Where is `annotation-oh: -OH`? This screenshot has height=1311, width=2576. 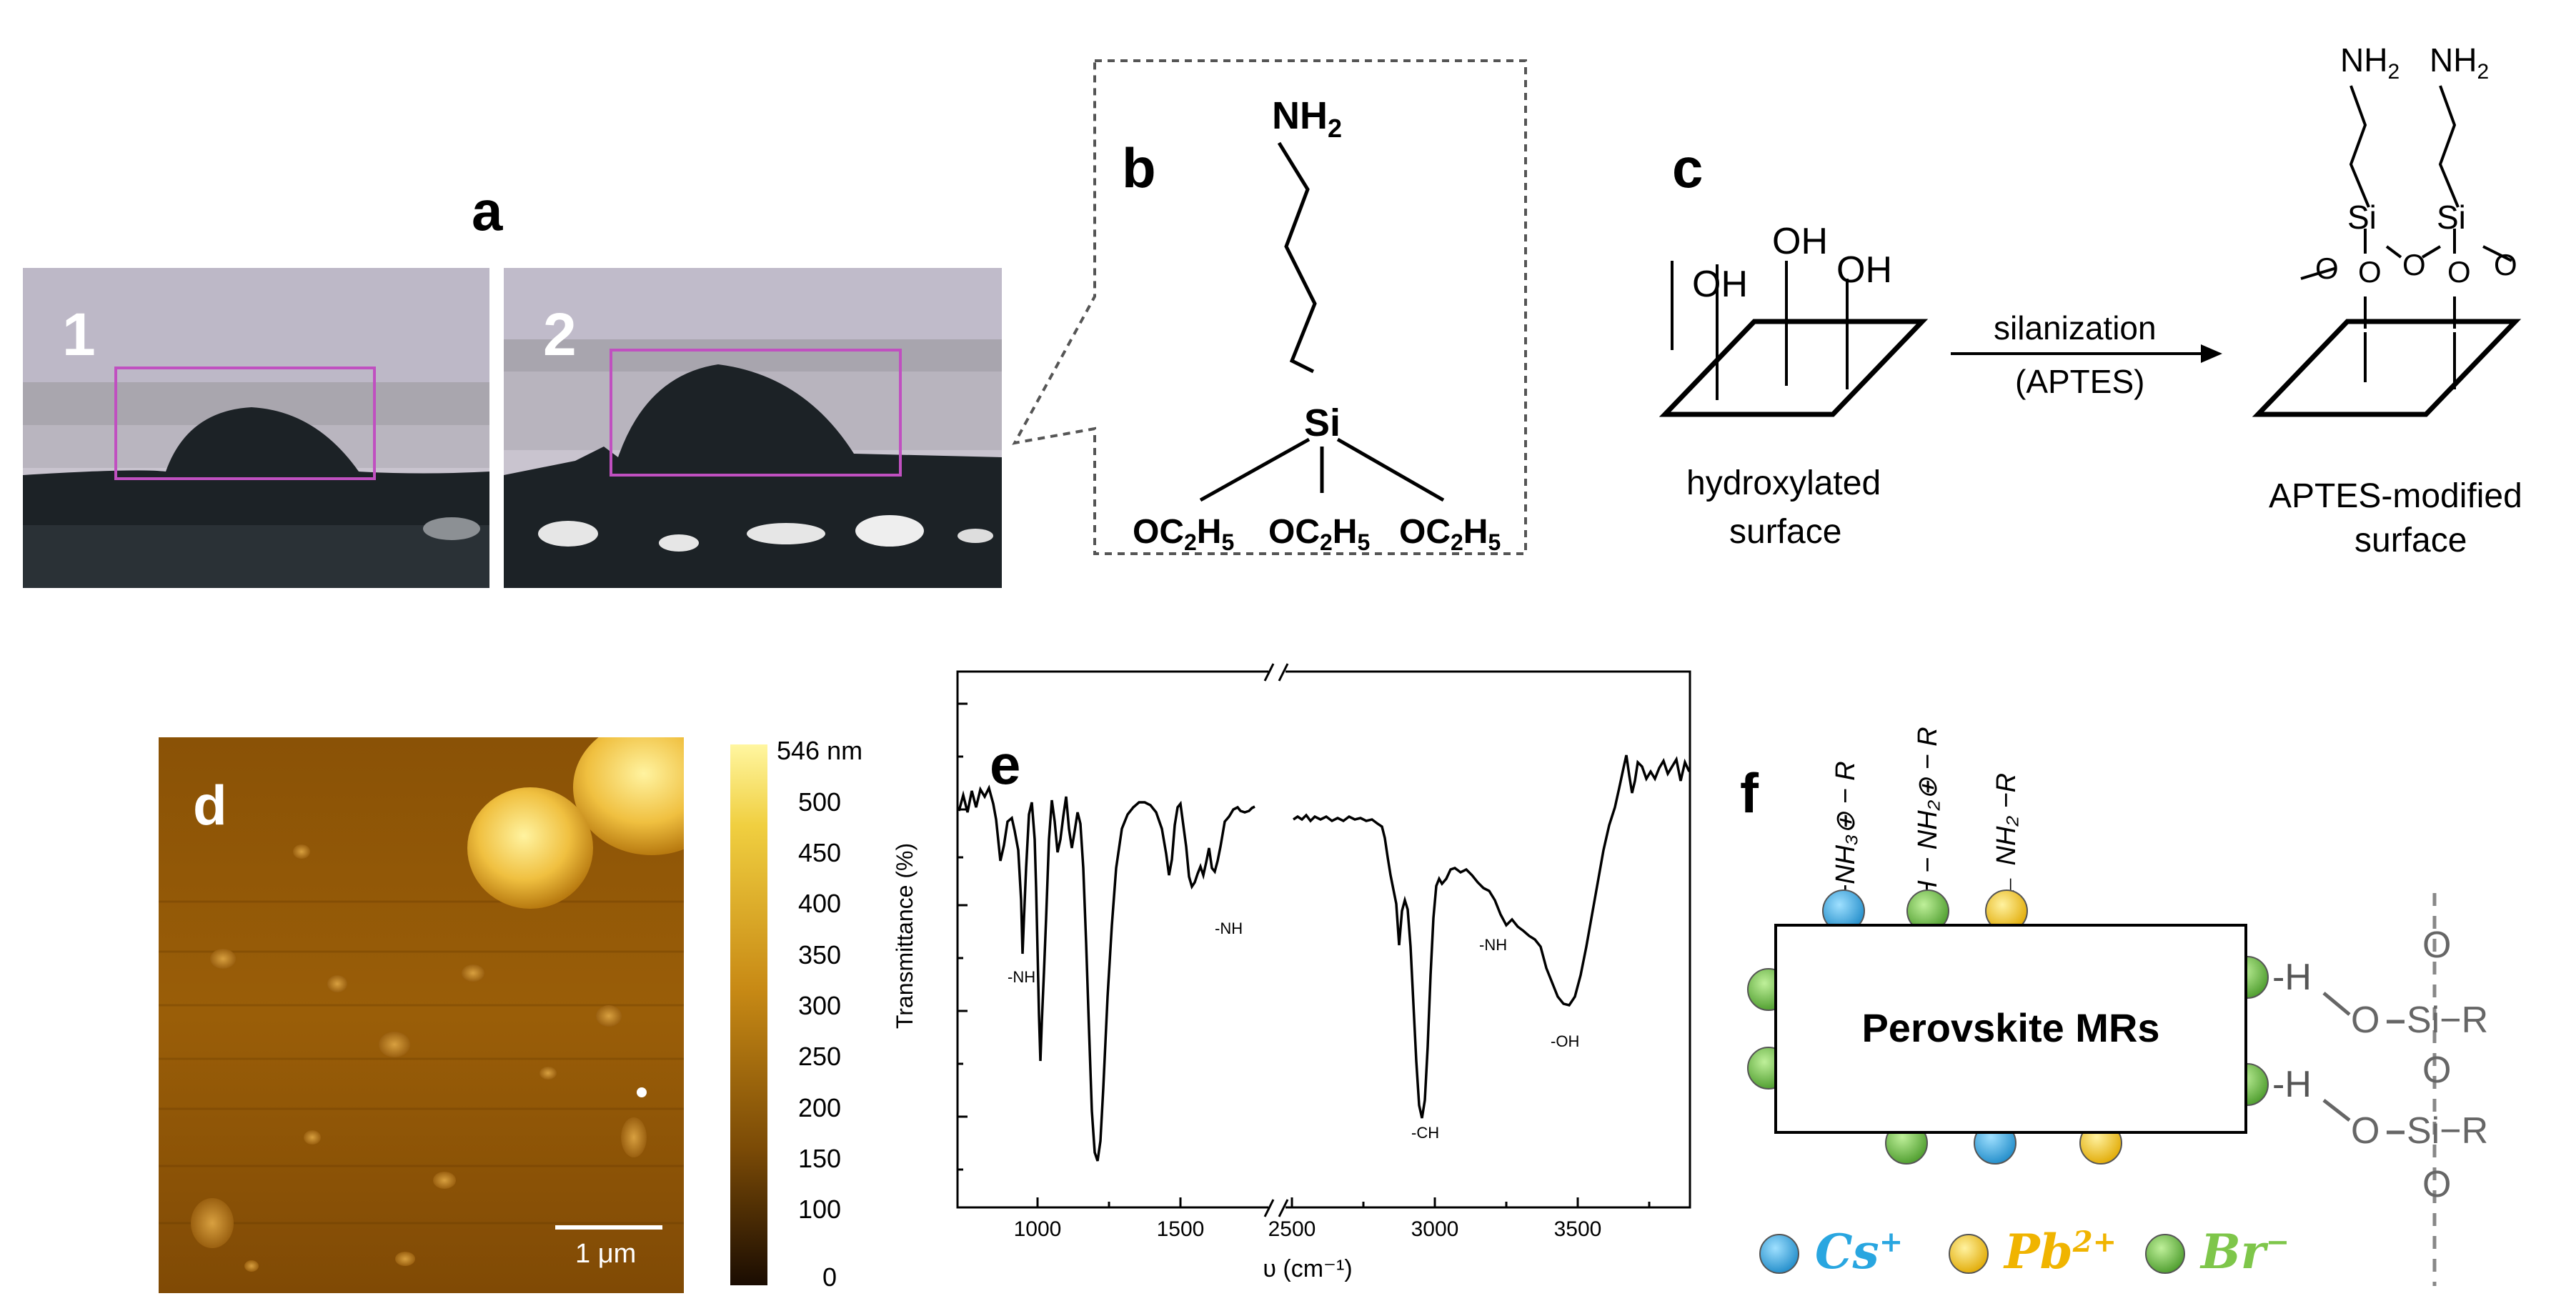 annotation-oh: -OH is located at coordinates (1565, 1041).